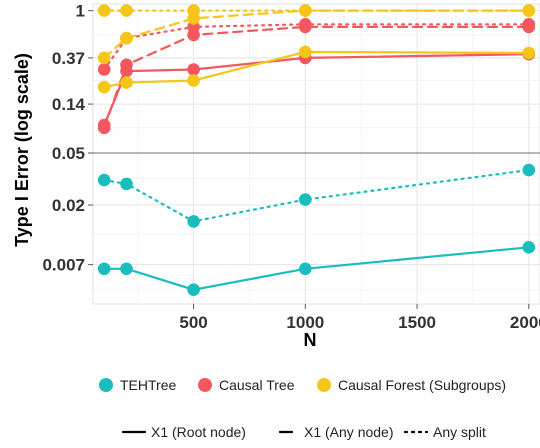  What do you see at coordinates (459, 432) in the screenshot?
I see `legend-label: Any split` at bounding box center [459, 432].